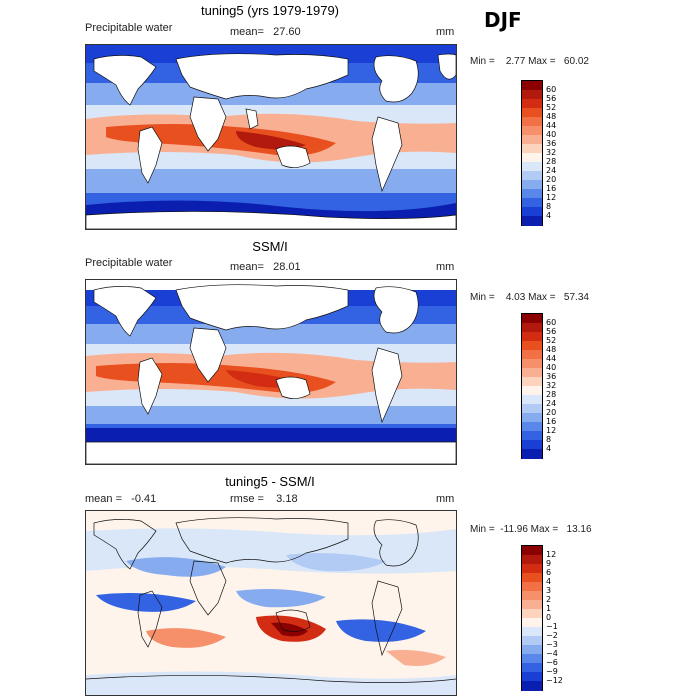 The height and width of the screenshot is (700, 700). Describe the element at coordinates (270, 246) in the screenshot. I see `panel2-title: SSM/I` at that location.